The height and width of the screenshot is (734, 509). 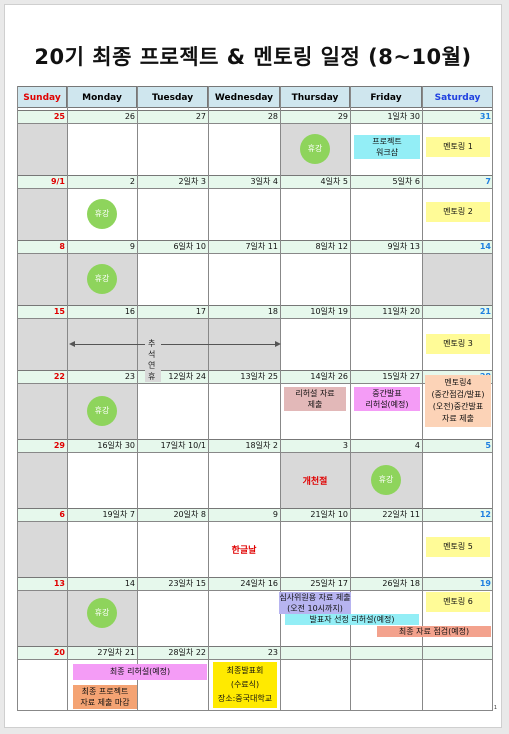 I want to click on final-presentation-box: 최종발표회 (수료식) 장소:중국대학교, so click(x=245, y=685).